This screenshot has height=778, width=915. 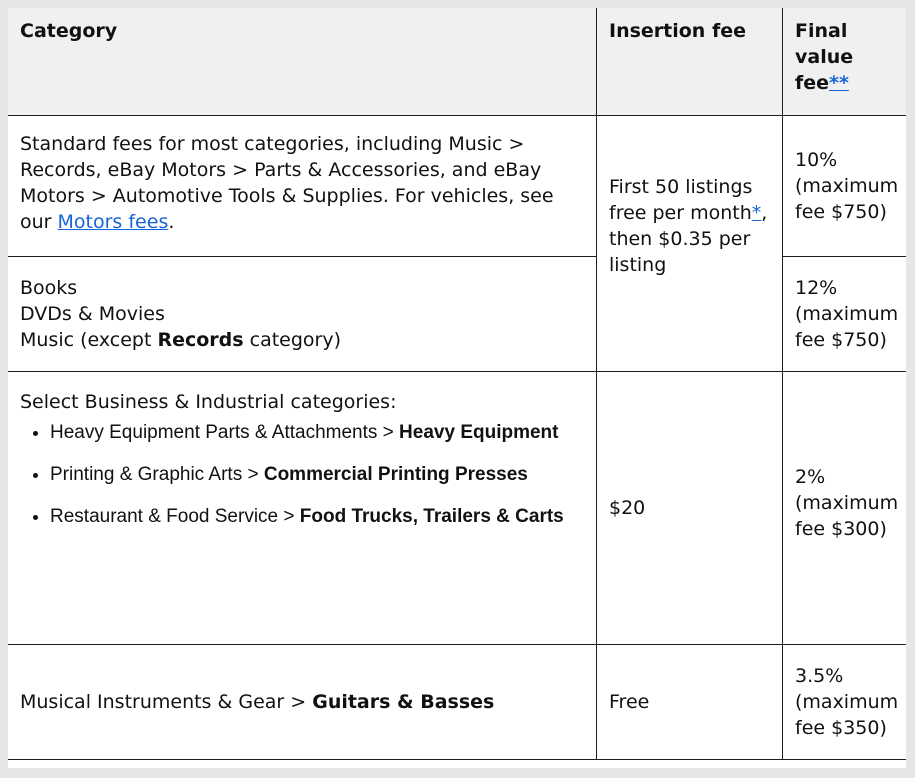 What do you see at coordinates (844, 186) in the screenshot?
I see `final-value-fee-cell: 10% (maximum fee $750)` at bounding box center [844, 186].